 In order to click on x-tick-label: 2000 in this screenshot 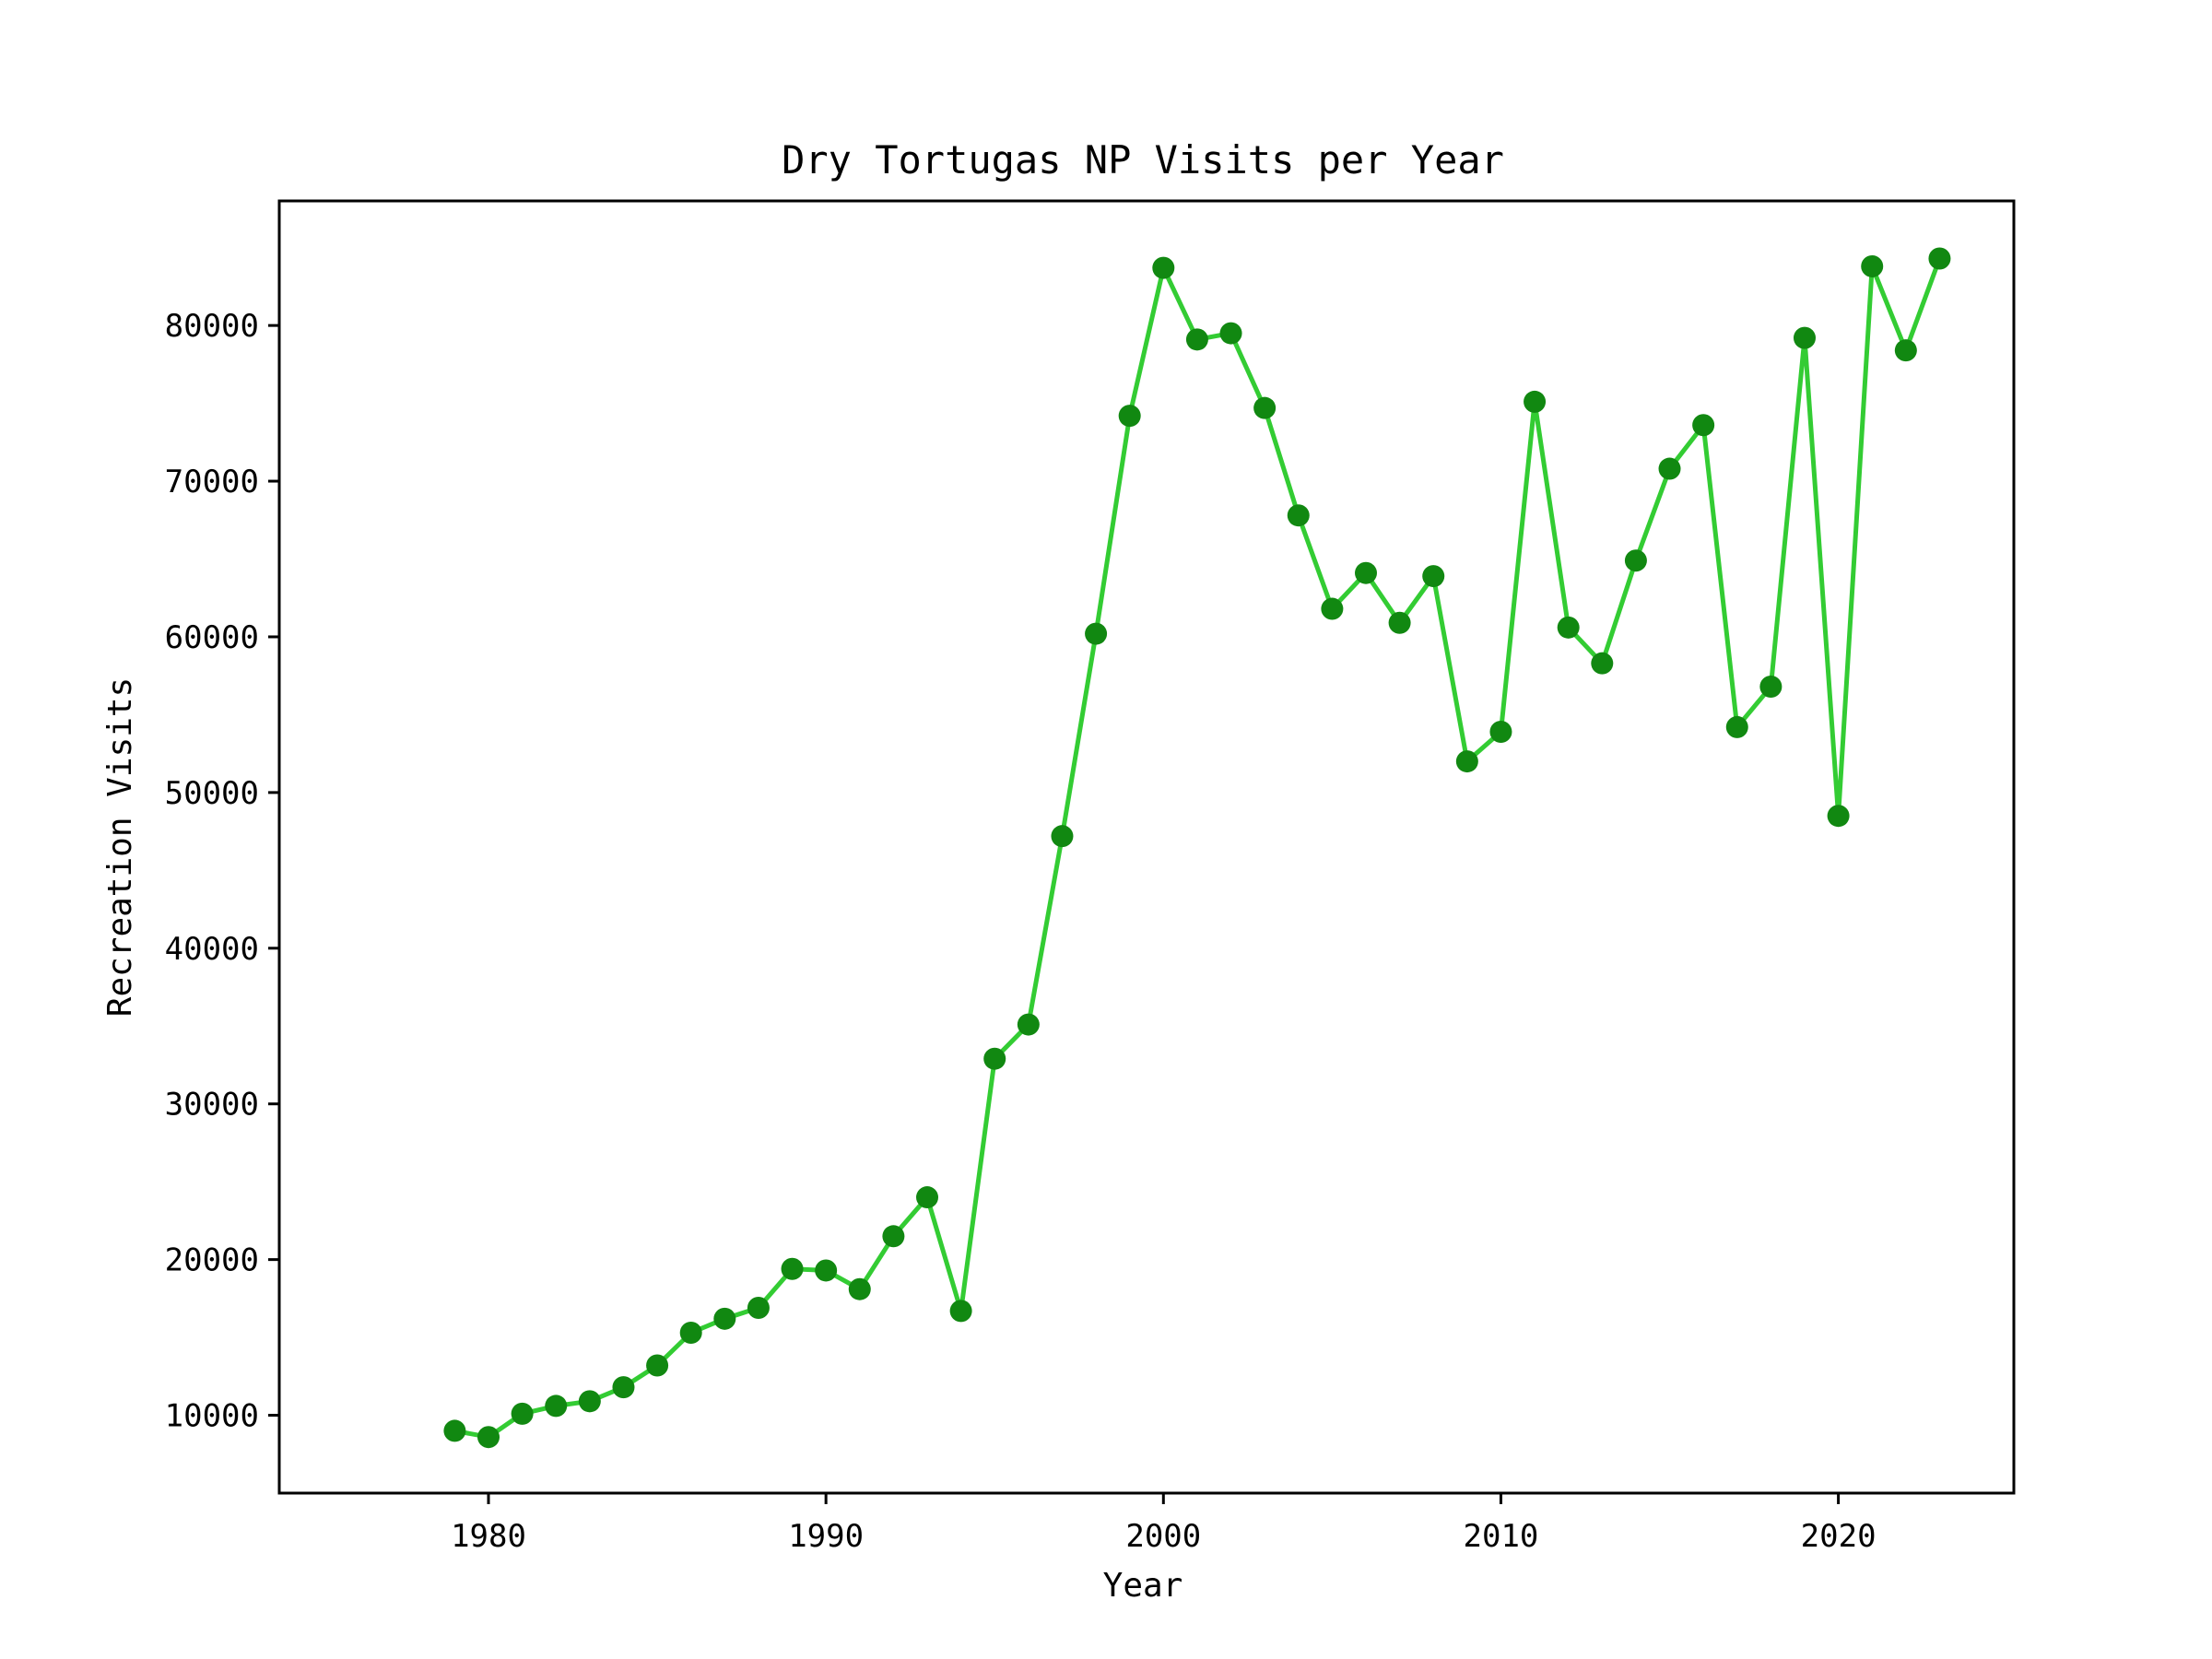, I will do `click(1163, 1536)`.